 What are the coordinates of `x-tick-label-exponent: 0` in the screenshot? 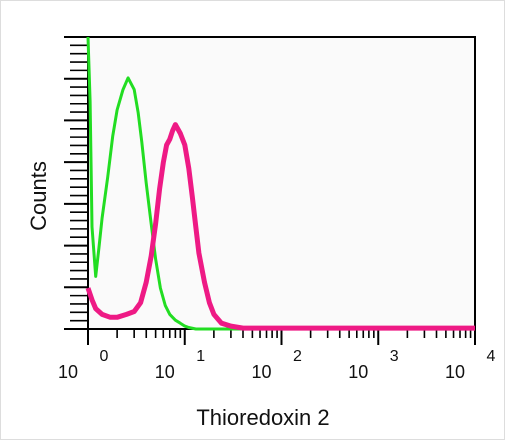 It's located at (104, 356).